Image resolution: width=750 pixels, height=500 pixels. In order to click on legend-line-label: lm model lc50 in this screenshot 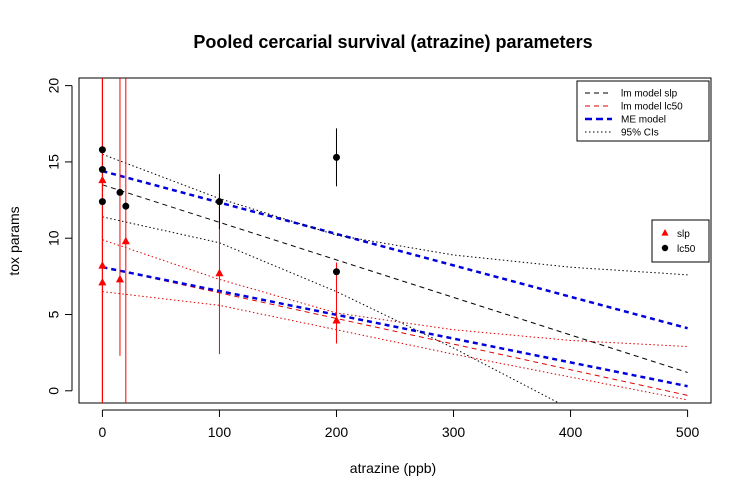, I will do `click(652, 107)`.